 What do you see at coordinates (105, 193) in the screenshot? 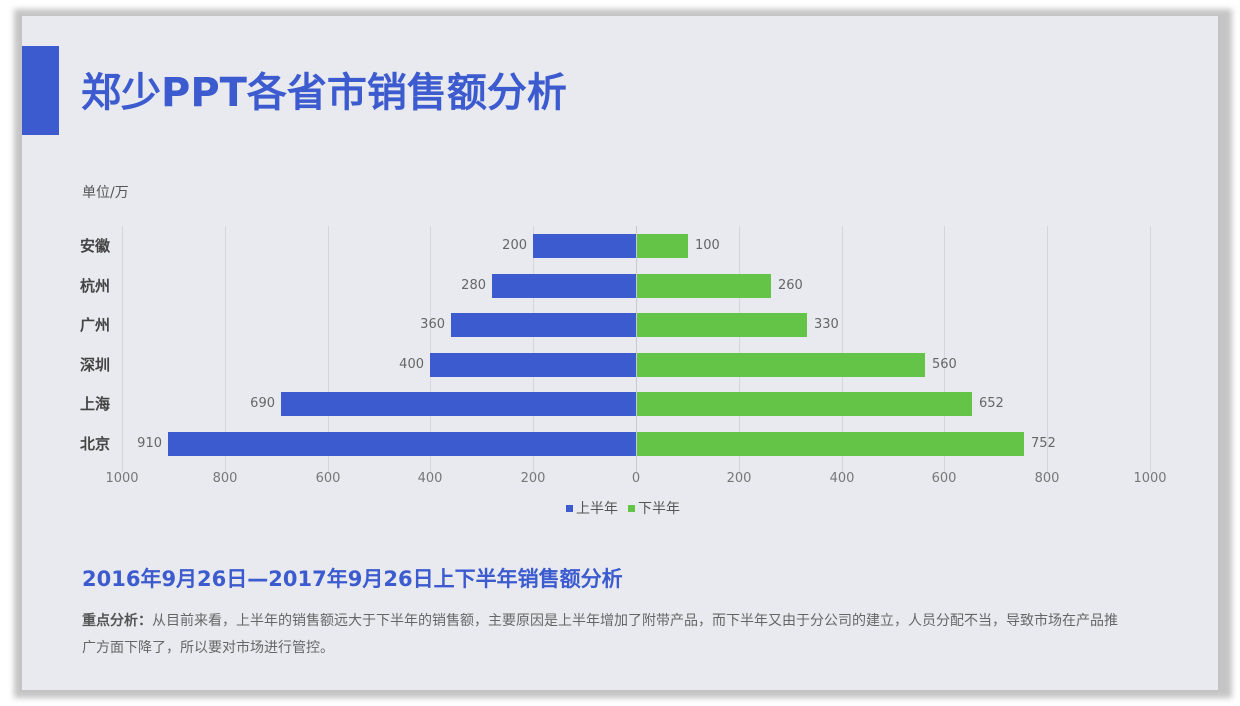
I see `unit-label: 单位/万` at bounding box center [105, 193].